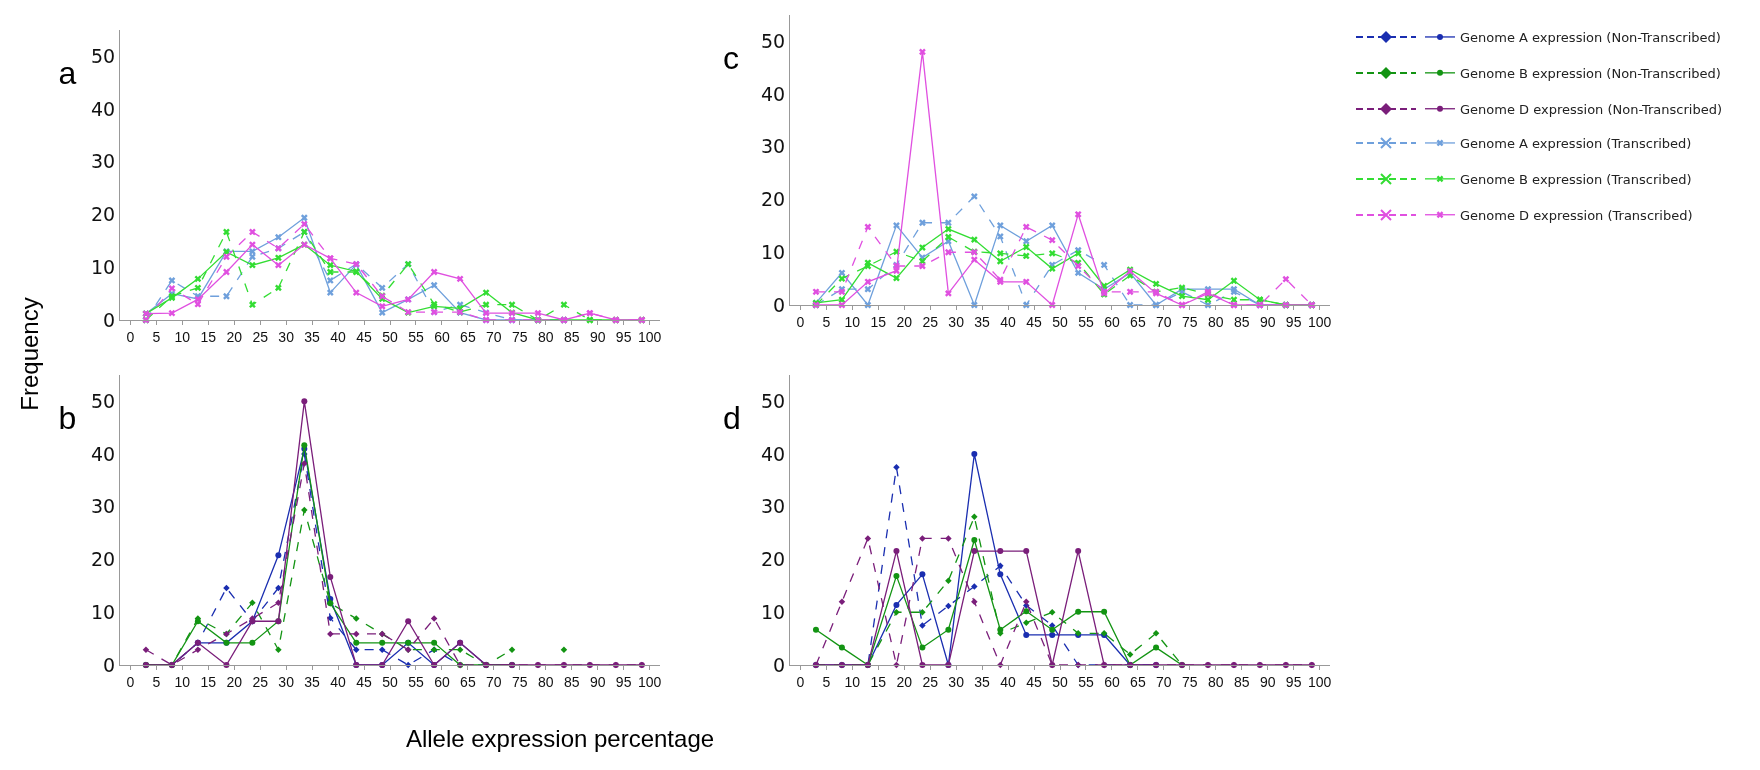 The height and width of the screenshot is (770, 1760). What do you see at coordinates (1576, 179) in the screenshot?
I see `legend-label: Genome B expression (Transcribed)` at bounding box center [1576, 179].